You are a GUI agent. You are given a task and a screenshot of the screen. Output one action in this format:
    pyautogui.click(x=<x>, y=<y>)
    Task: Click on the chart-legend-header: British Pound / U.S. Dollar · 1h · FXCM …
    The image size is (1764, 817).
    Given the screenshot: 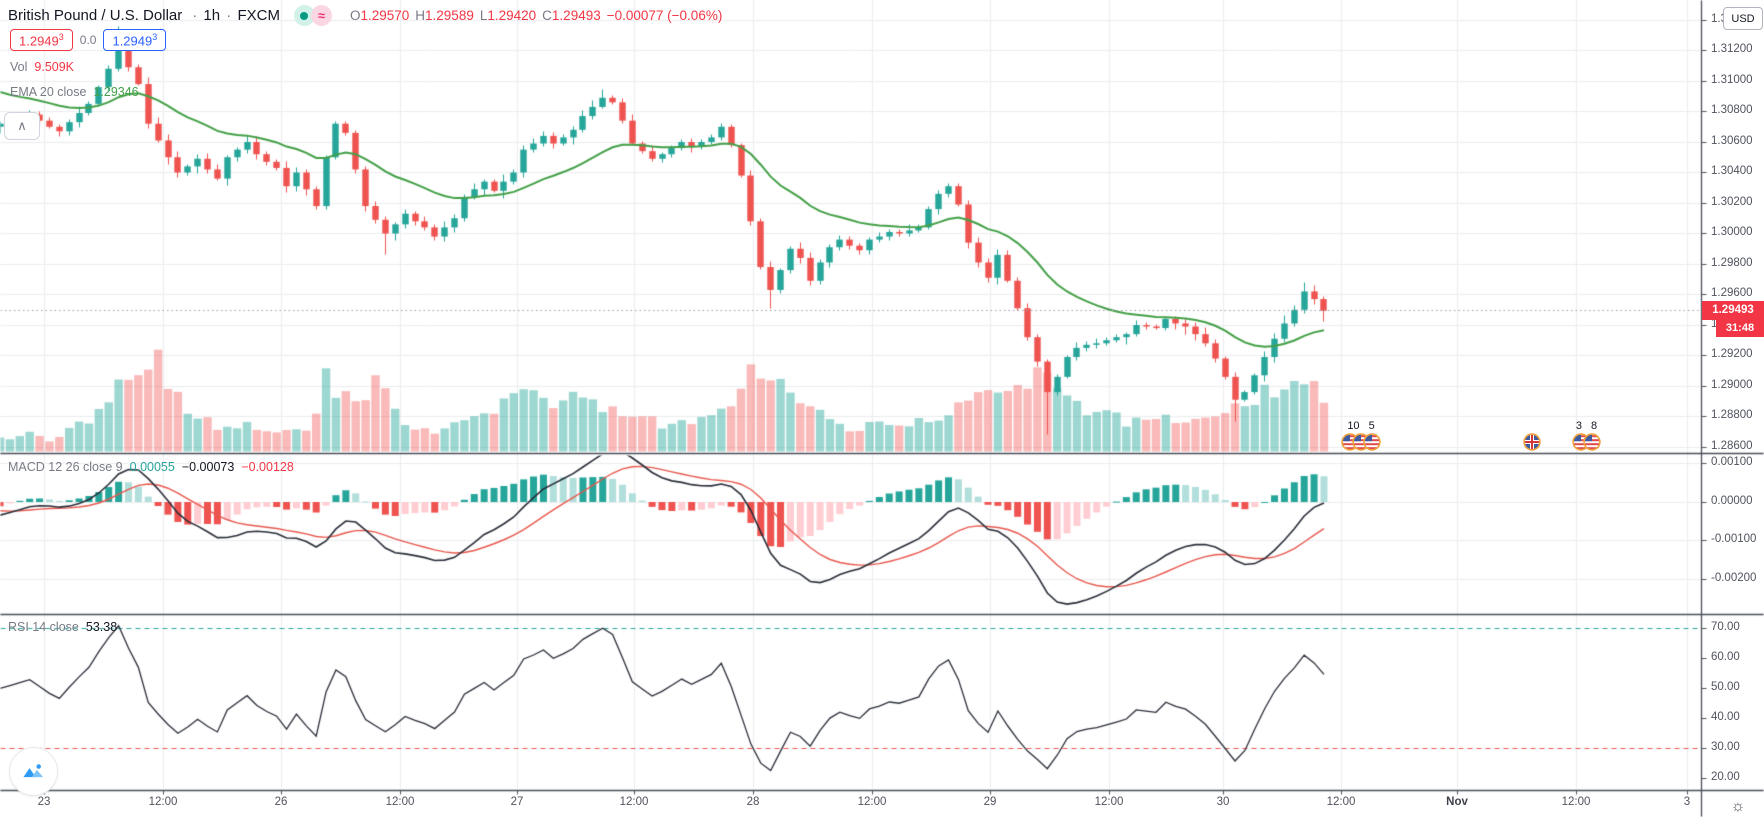 What is the action you would take?
    pyautogui.click(x=365, y=15)
    